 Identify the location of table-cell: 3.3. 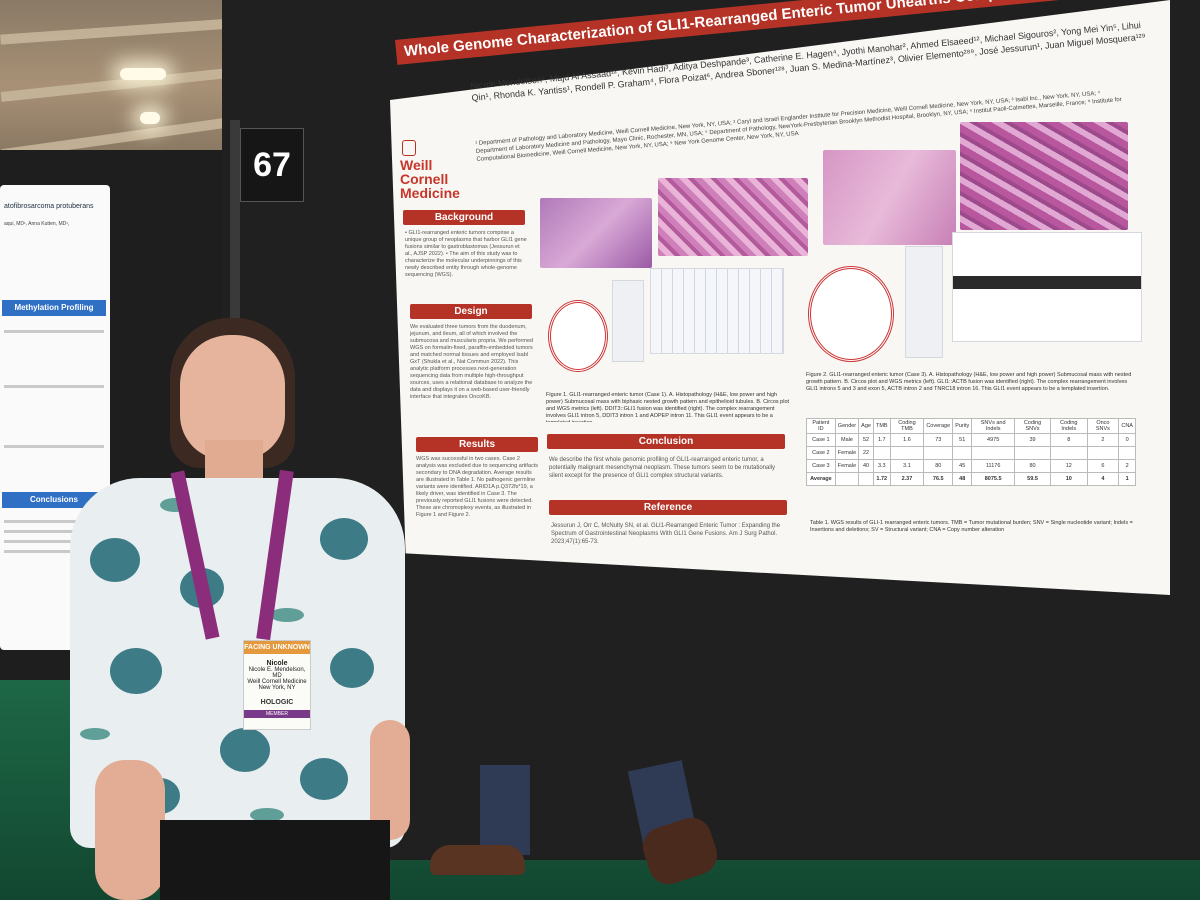
(881, 466).